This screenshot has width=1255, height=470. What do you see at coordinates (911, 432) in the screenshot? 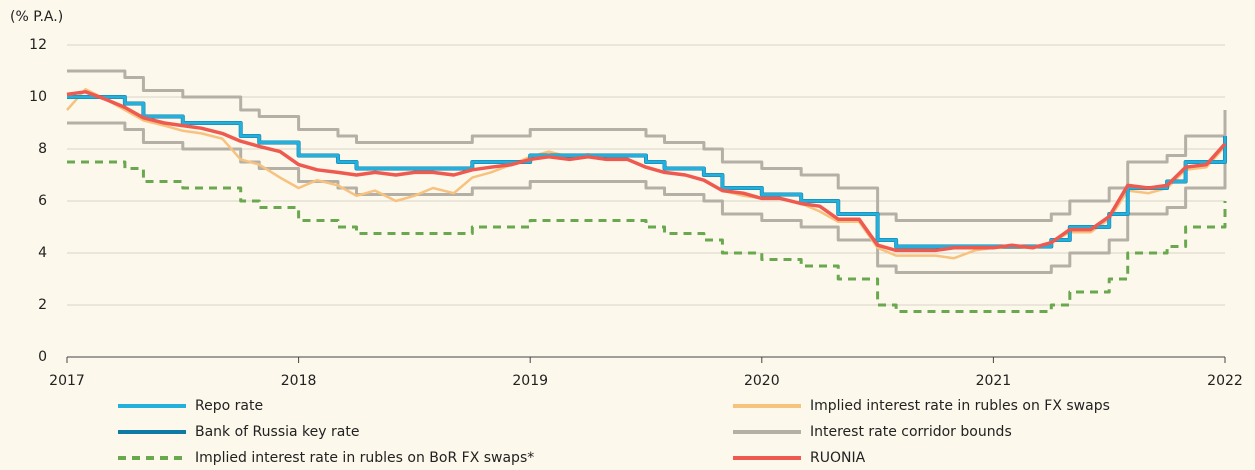
I see `legend-label: Interest rate corridor bounds` at bounding box center [911, 432].